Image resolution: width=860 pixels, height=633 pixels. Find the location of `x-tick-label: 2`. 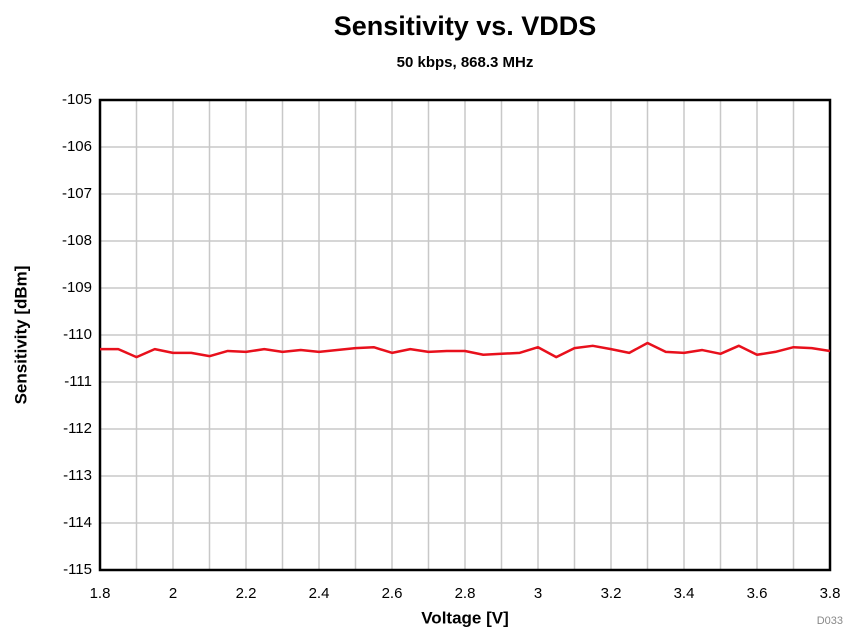

x-tick-label: 2 is located at coordinates (173, 593).